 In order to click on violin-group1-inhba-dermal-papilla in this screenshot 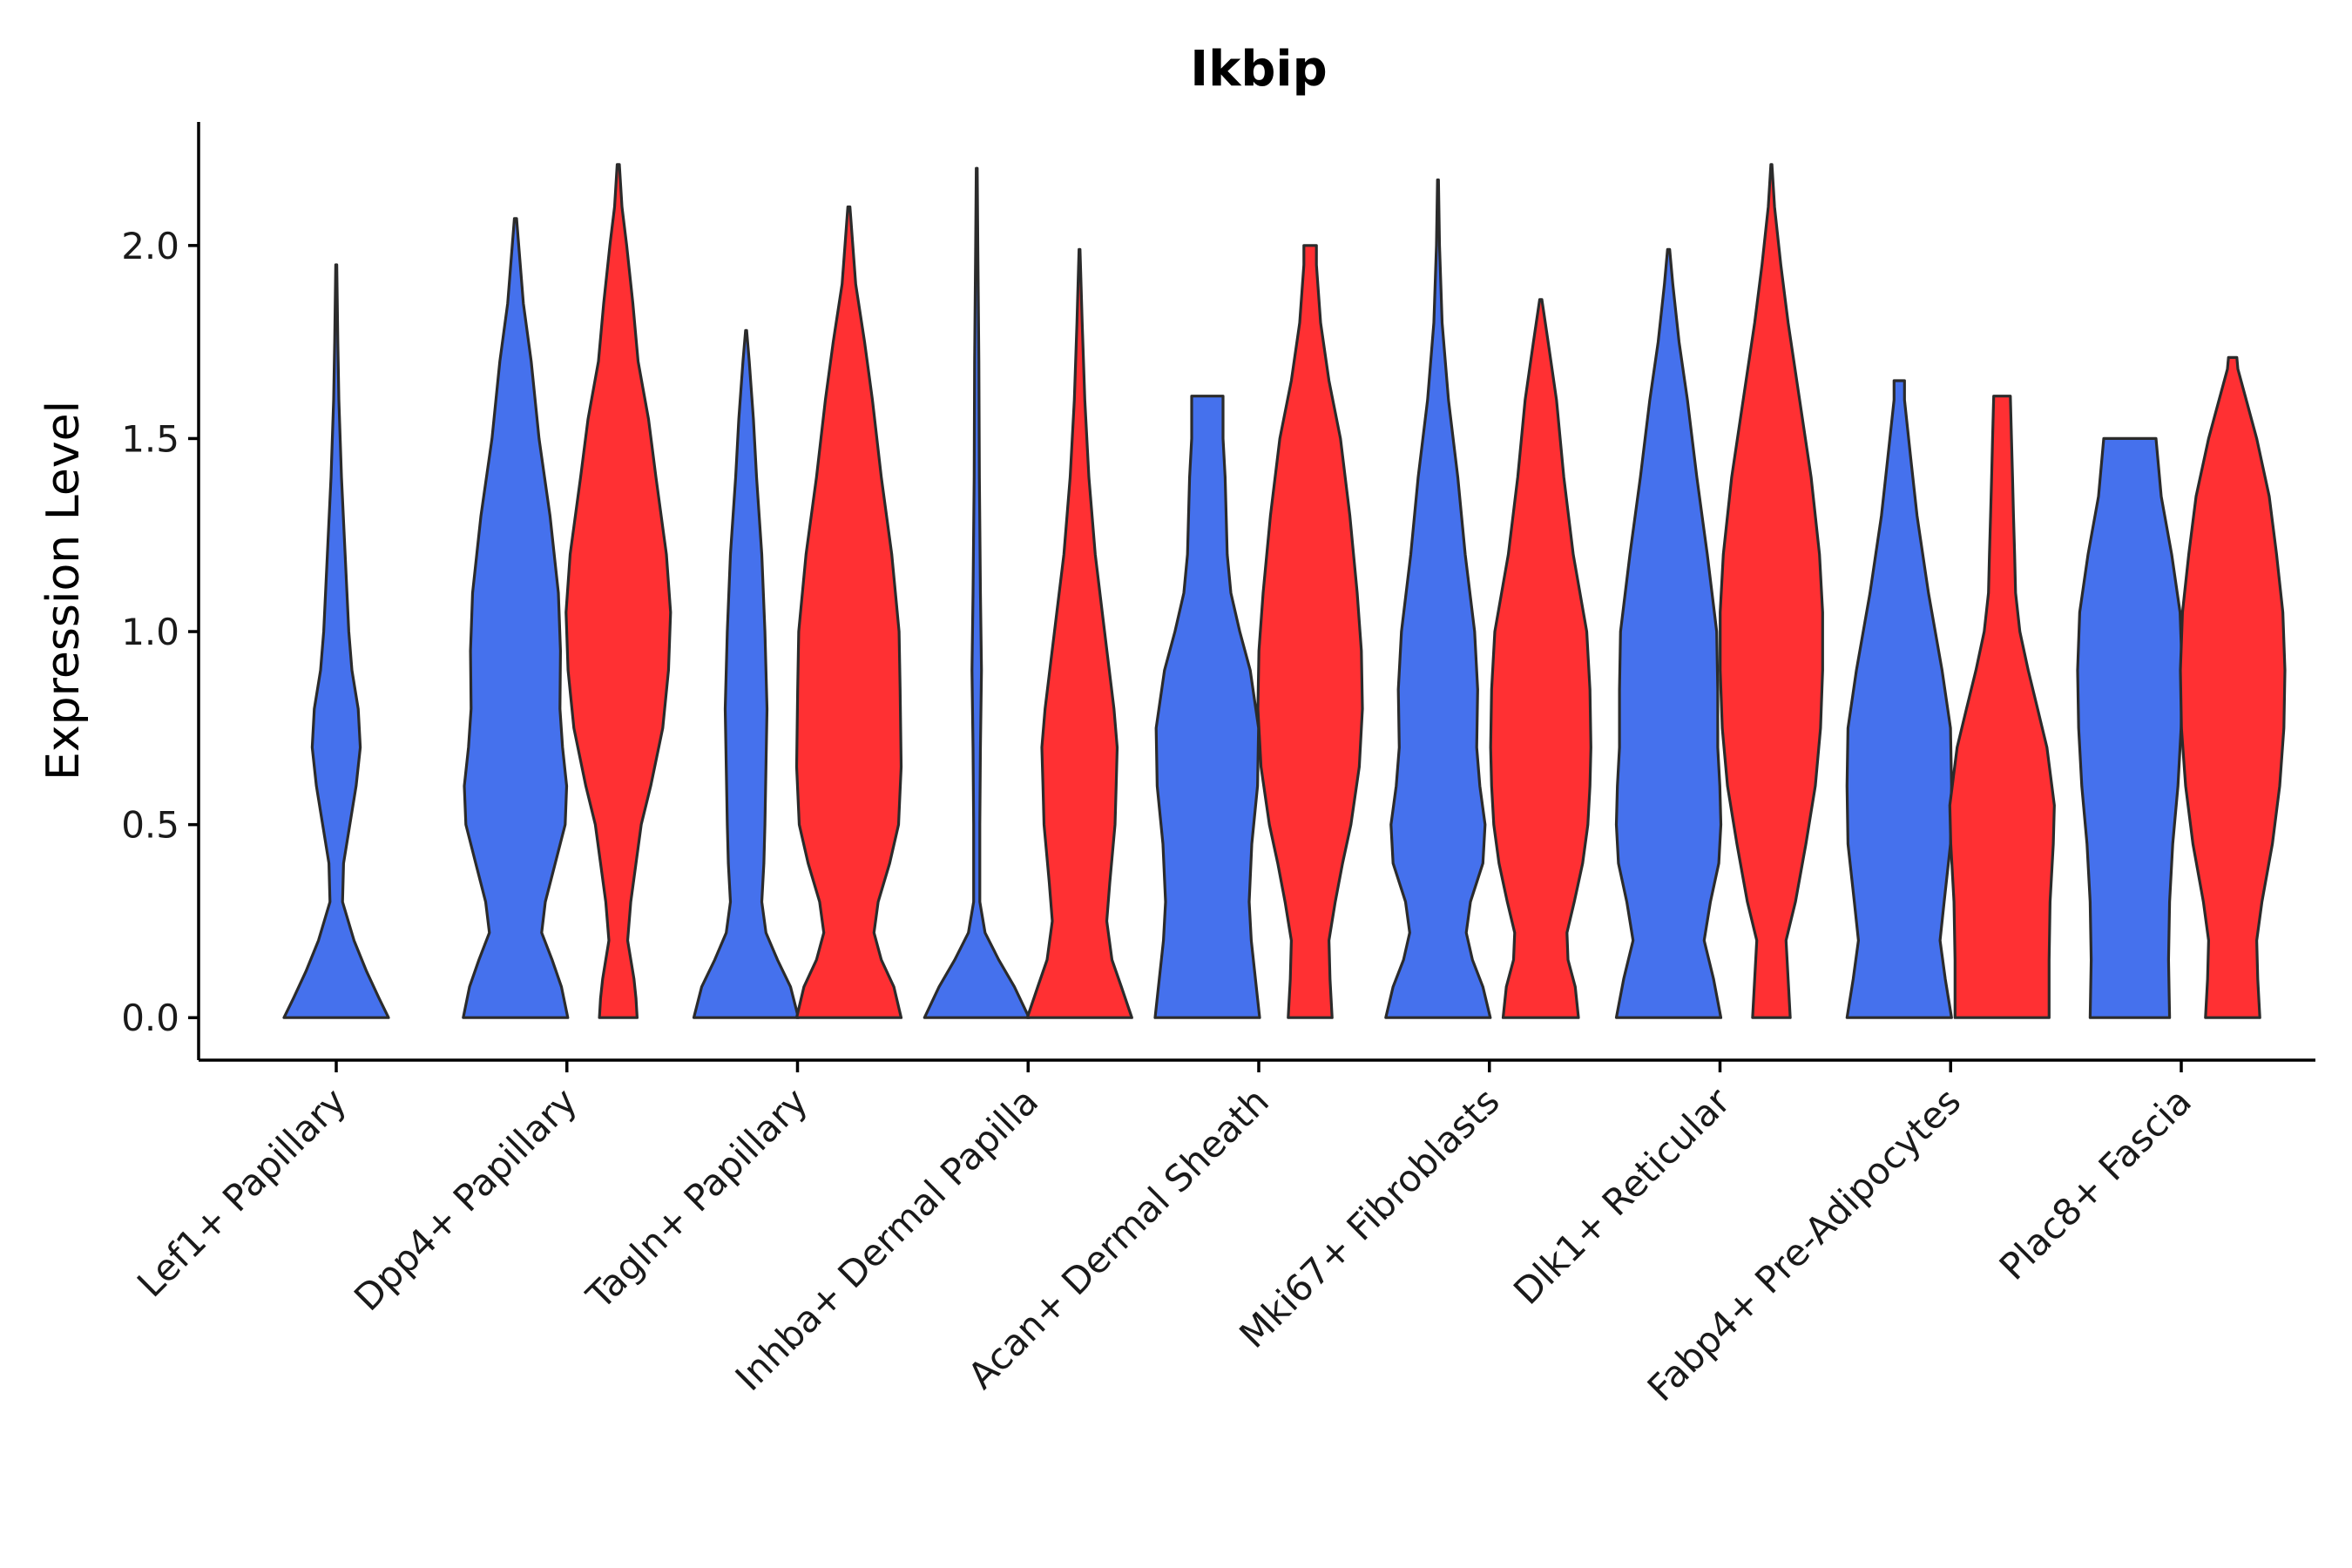, I will do `click(977, 592)`.